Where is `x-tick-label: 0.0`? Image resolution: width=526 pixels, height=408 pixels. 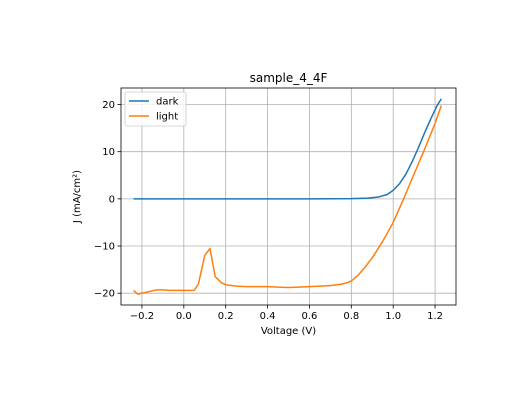
x-tick-label: 0.0 is located at coordinates (184, 316).